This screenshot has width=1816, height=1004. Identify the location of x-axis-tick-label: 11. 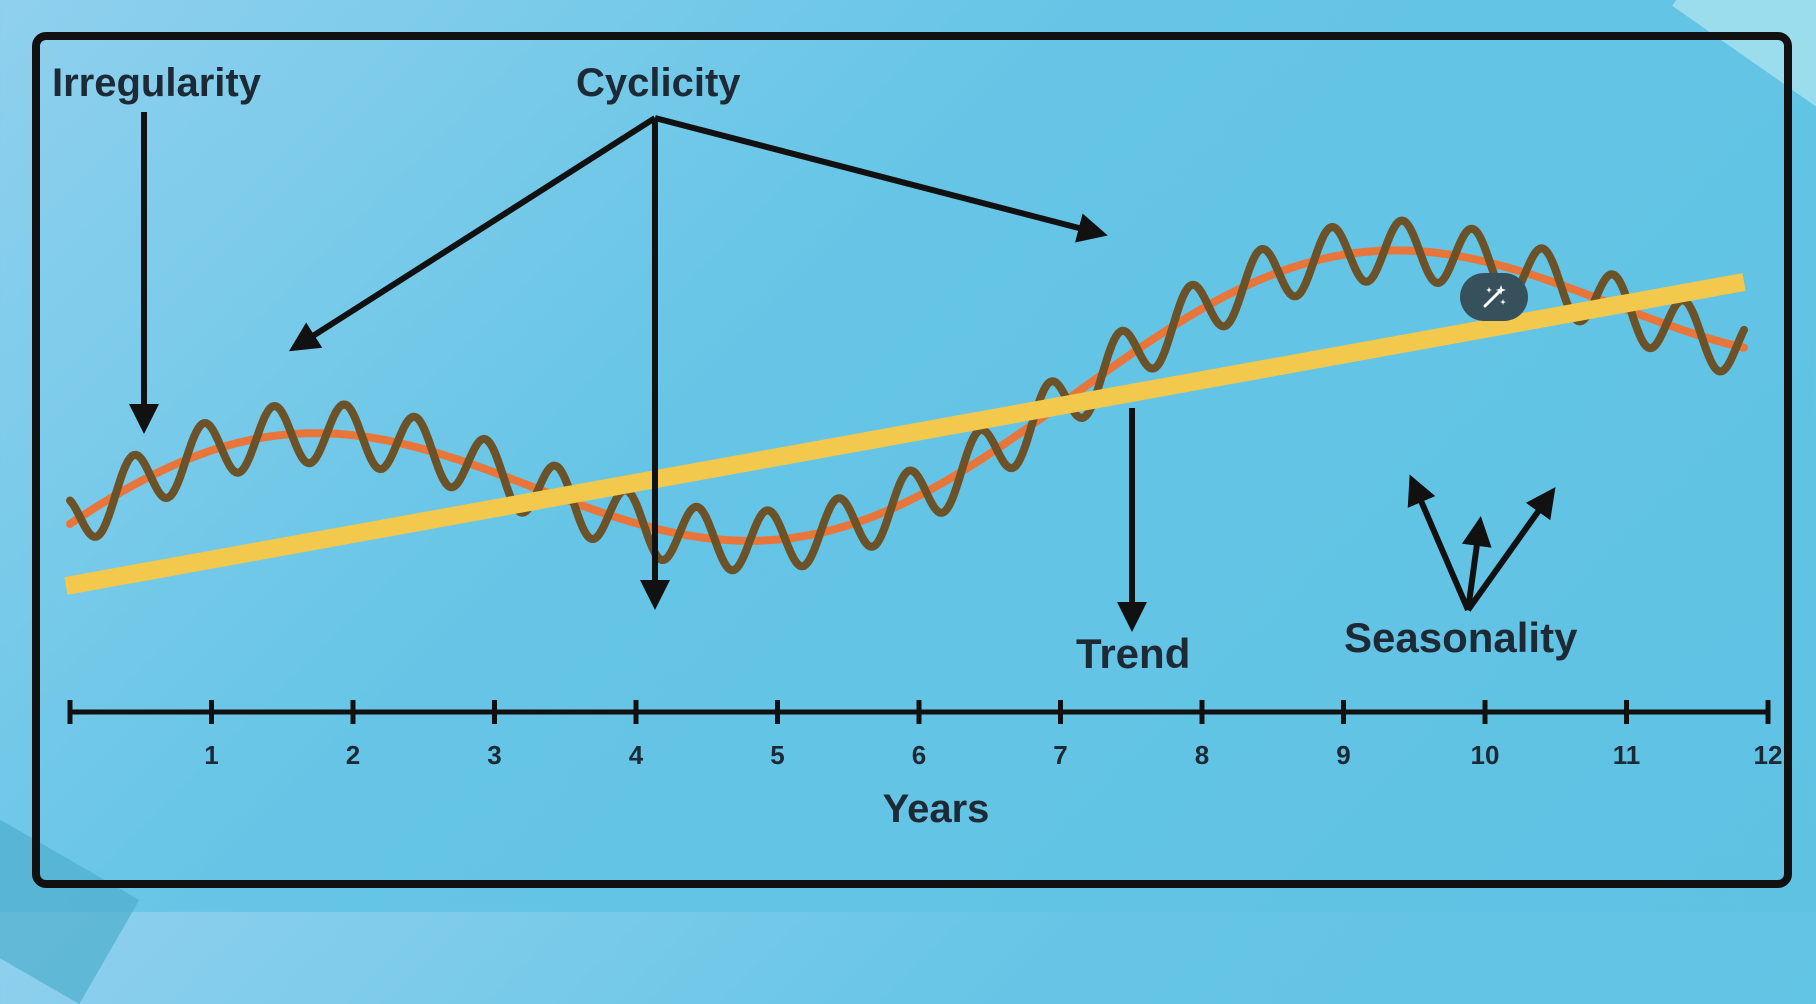
(1627, 755).